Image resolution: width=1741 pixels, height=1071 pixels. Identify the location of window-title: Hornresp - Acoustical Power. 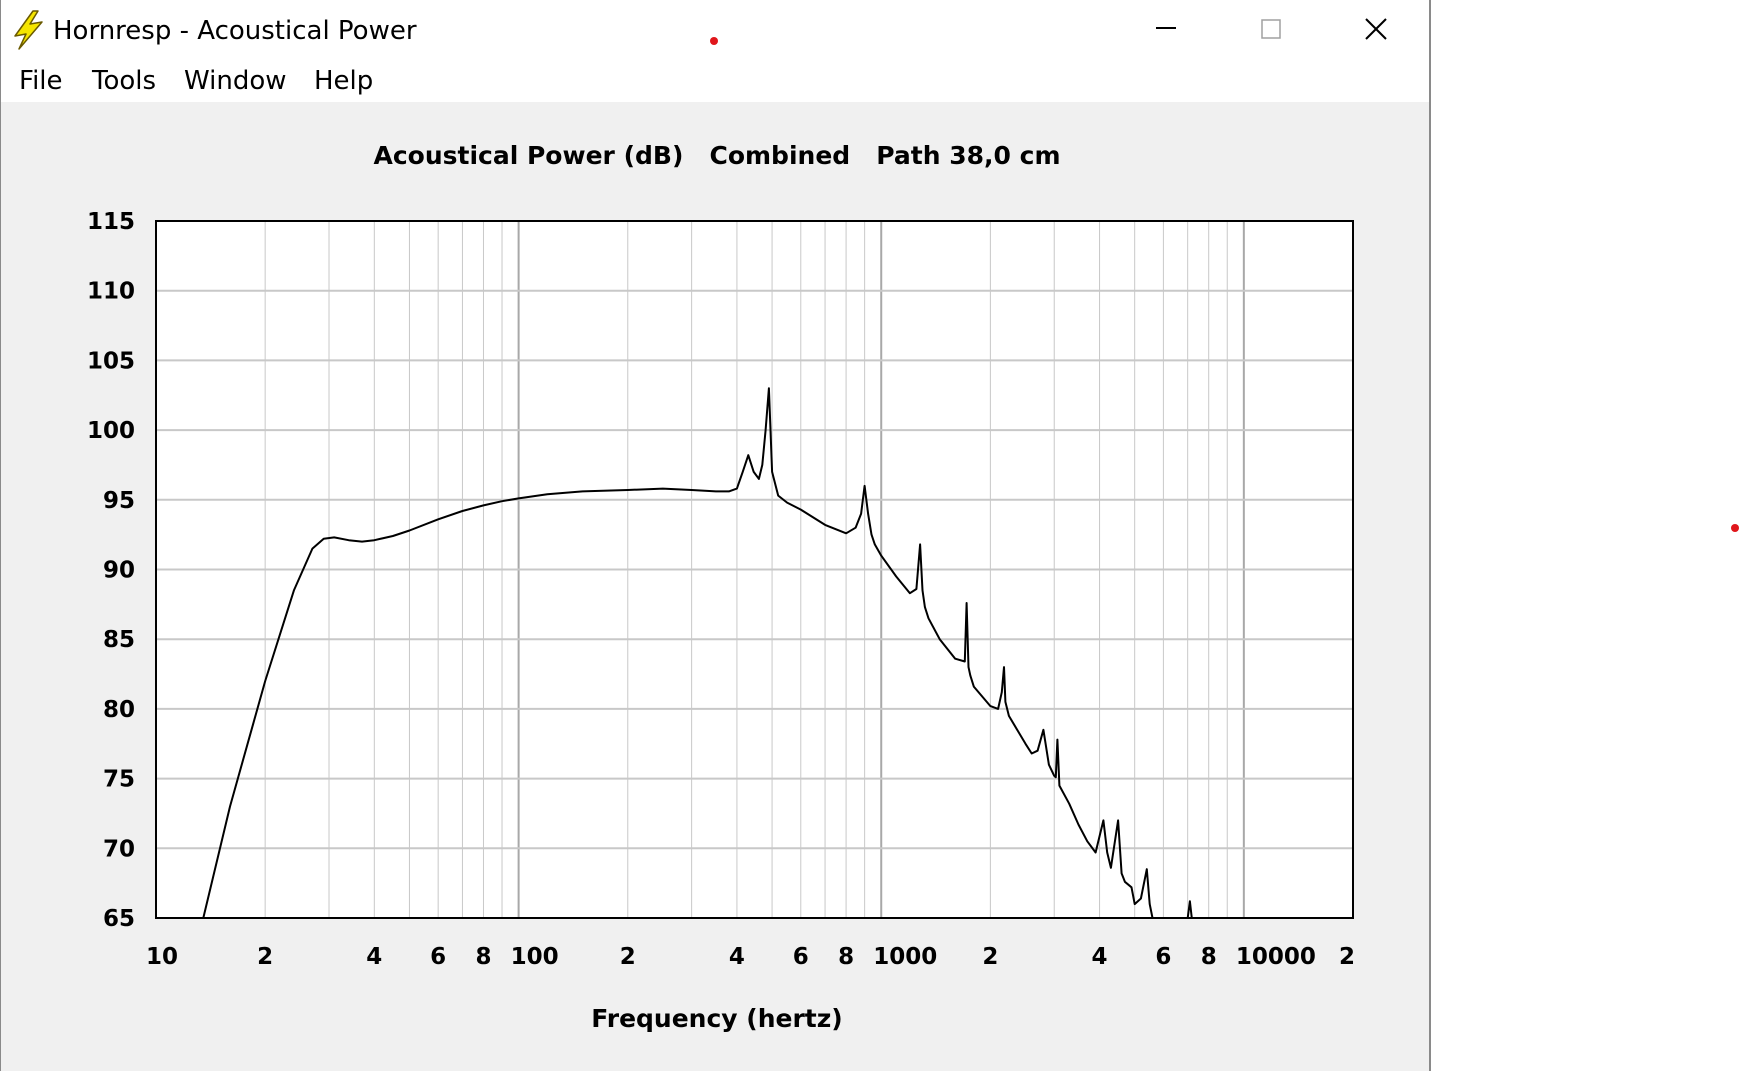
(235, 31).